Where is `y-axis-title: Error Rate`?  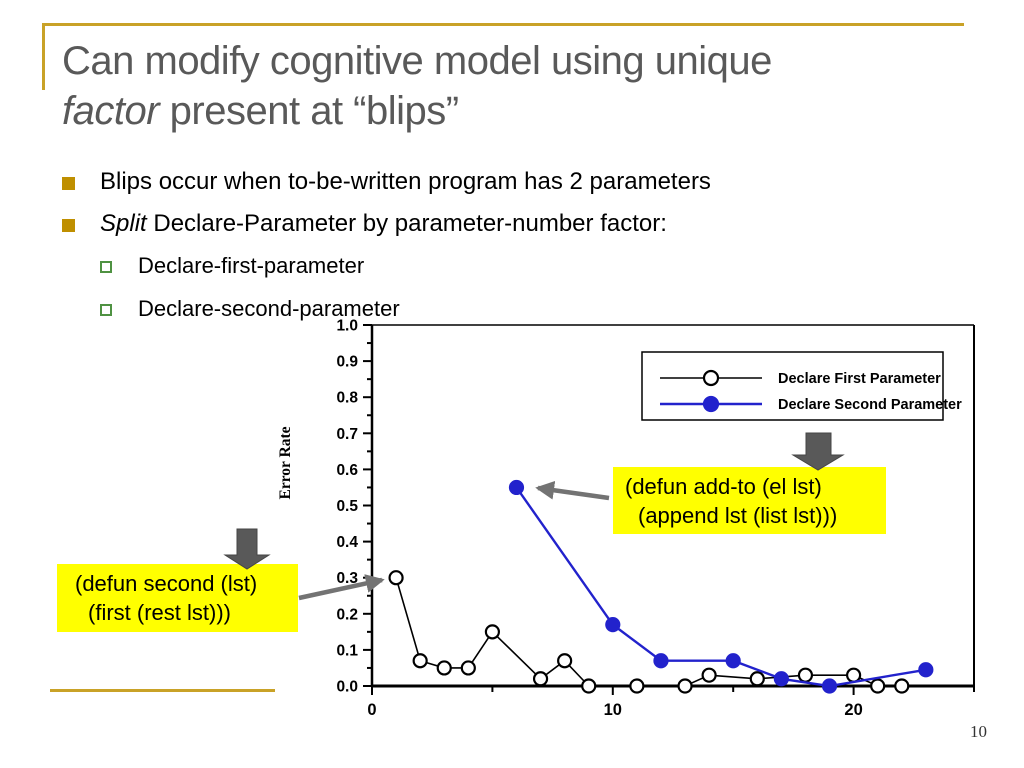
y-axis-title: Error Rate is located at coordinates (285, 462).